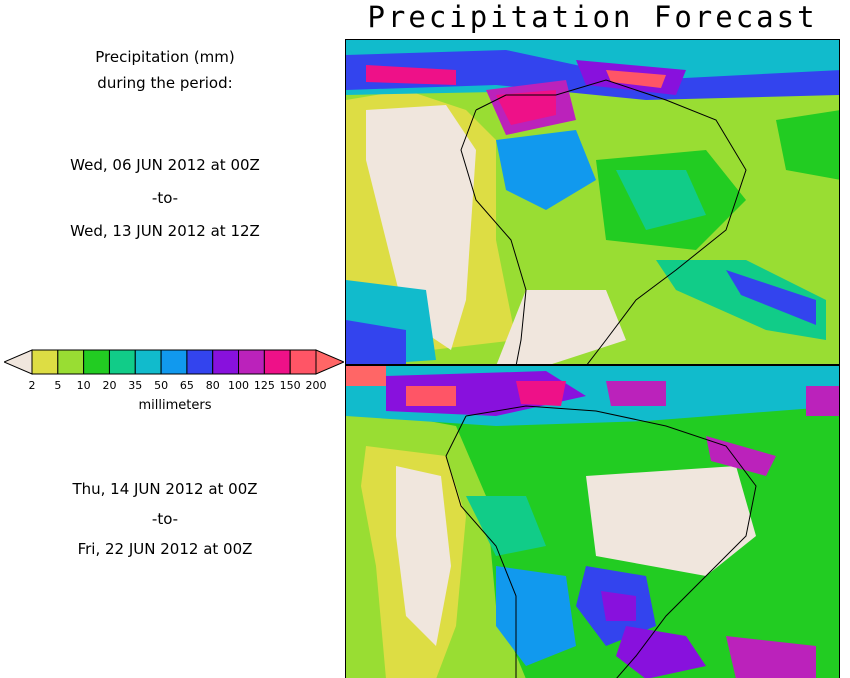 The image size is (850, 678). Describe the element at coordinates (175, 405) in the screenshot. I see `legend-unit: millimeters` at that location.